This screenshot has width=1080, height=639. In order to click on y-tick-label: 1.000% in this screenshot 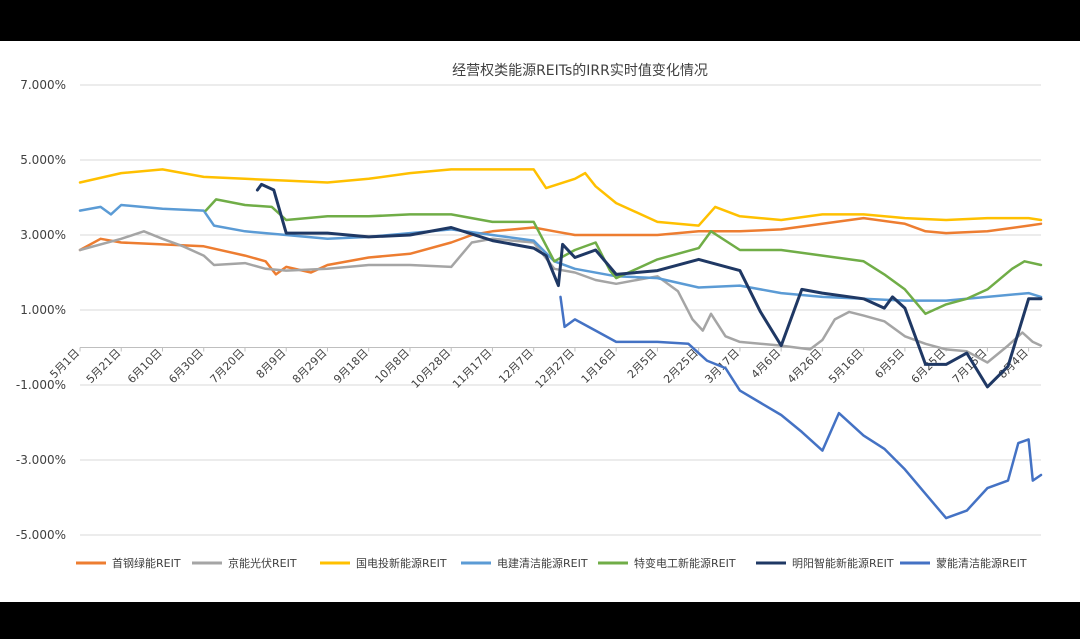, I will do `click(43, 310)`.